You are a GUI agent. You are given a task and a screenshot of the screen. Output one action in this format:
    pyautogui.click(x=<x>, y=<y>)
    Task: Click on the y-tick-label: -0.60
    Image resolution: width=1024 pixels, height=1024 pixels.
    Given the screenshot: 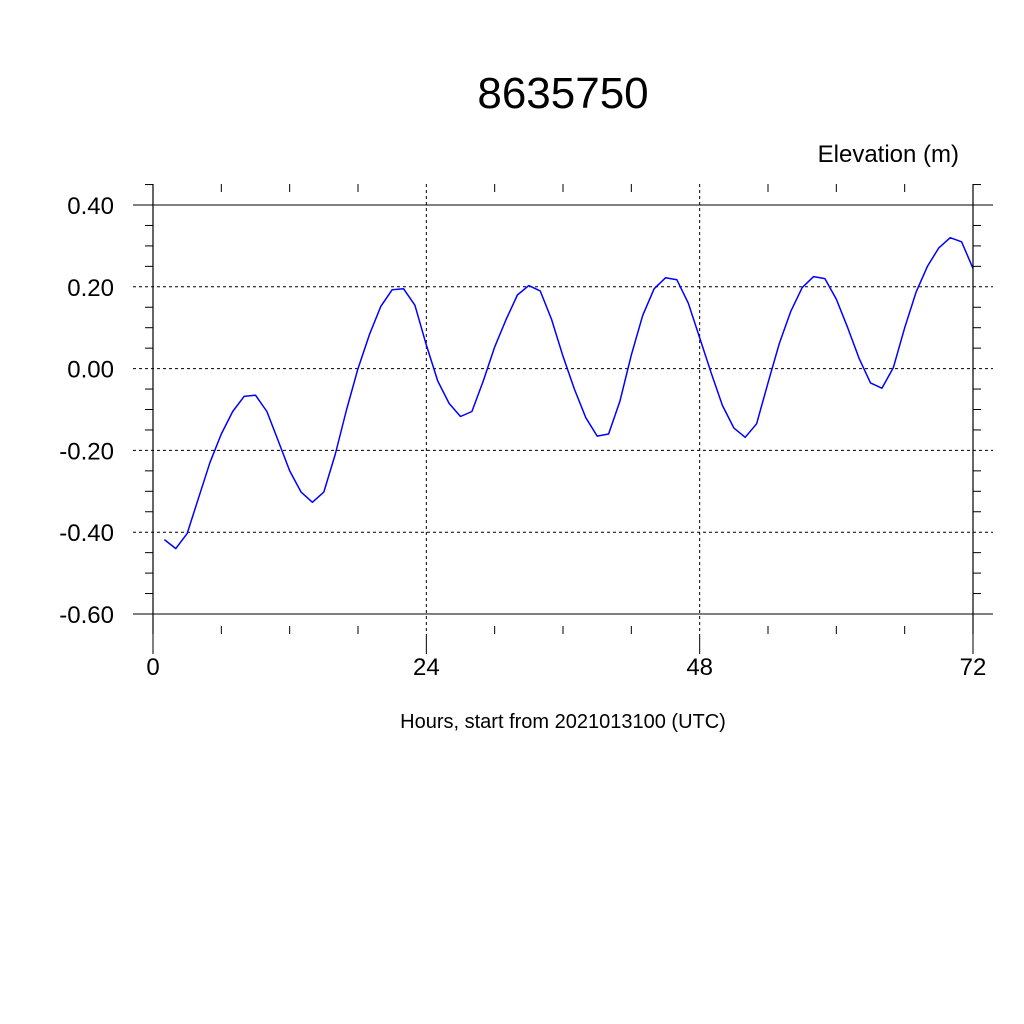 What is the action you would take?
    pyautogui.click(x=86, y=615)
    